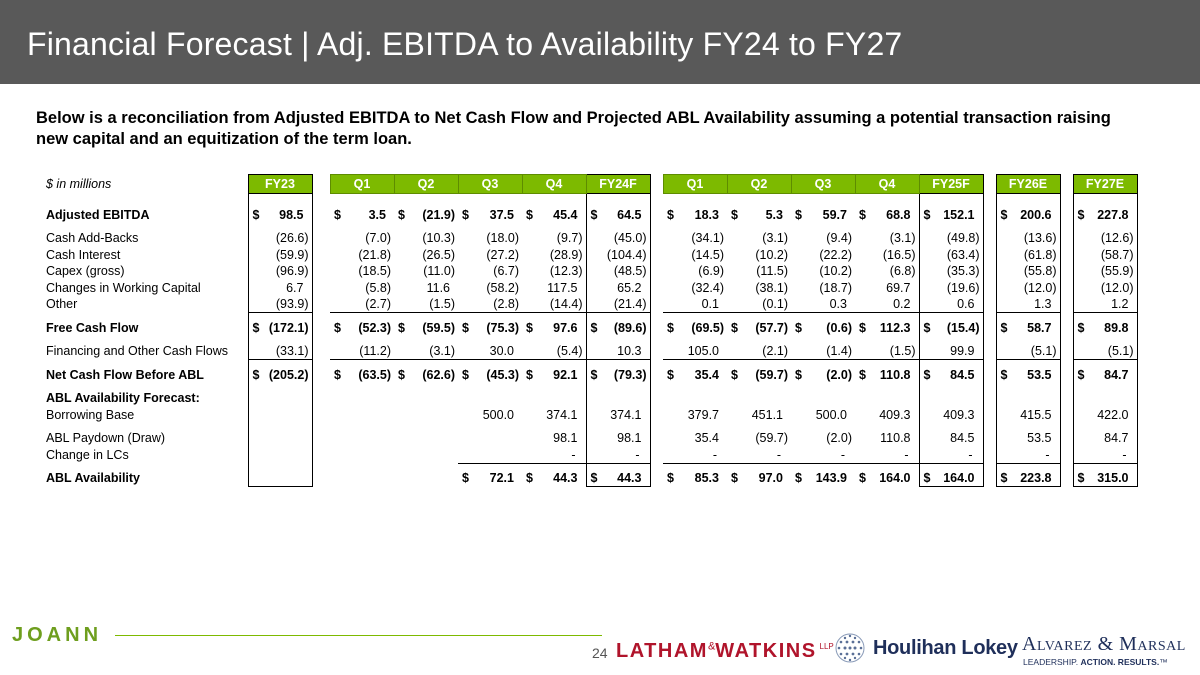 The width and height of the screenshot is (1200, 675). Describe the element at coordinates (695, 328) in the screenshot. I see `table-cell: $ (69.5)` at that location.